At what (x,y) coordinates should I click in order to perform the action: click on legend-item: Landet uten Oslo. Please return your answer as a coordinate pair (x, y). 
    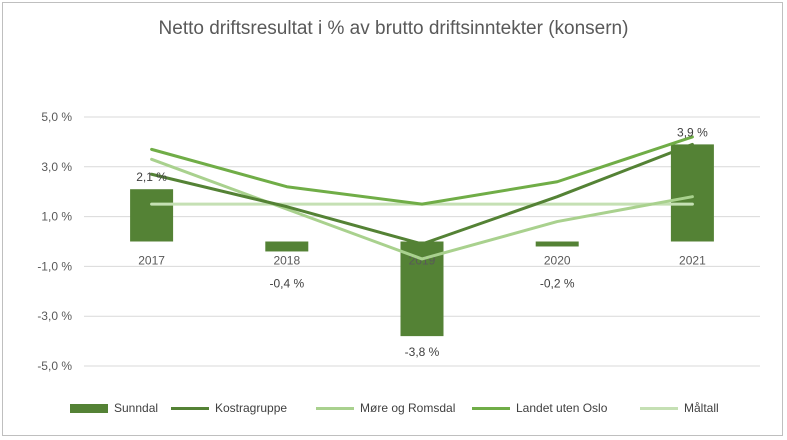
    Looking at the image, I should click on (539, 408).